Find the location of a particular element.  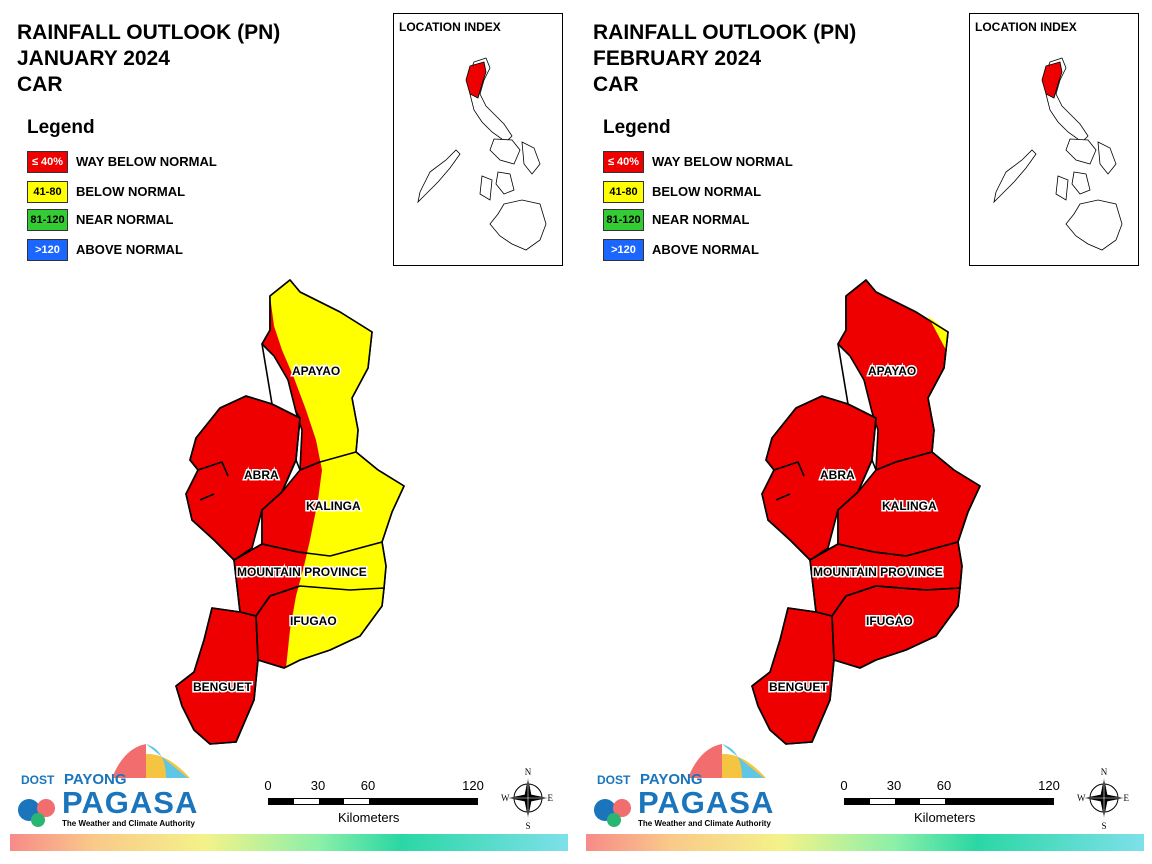

title-line-2: FEBRUARY 2024 is located at coordinates (677, 58).